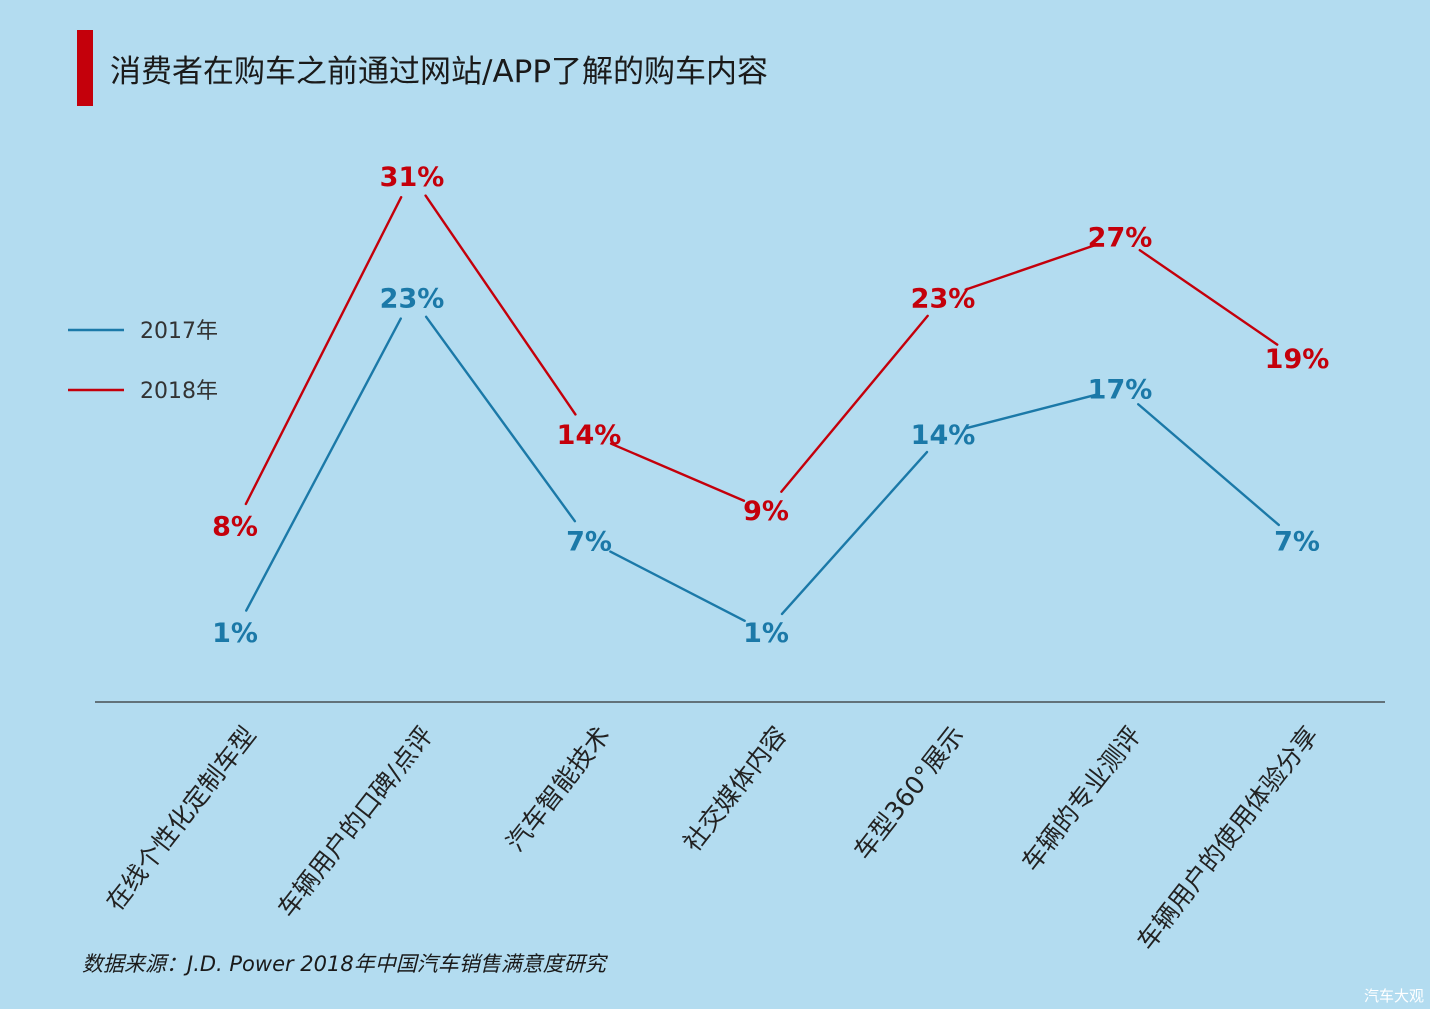 The height and width of the screenshot is (1009, 1430). What do you see at coordinates (735, 789) in the screenshot?
I see `x-tick-label: 社交媒体内容` at bounding box center [735, 789].